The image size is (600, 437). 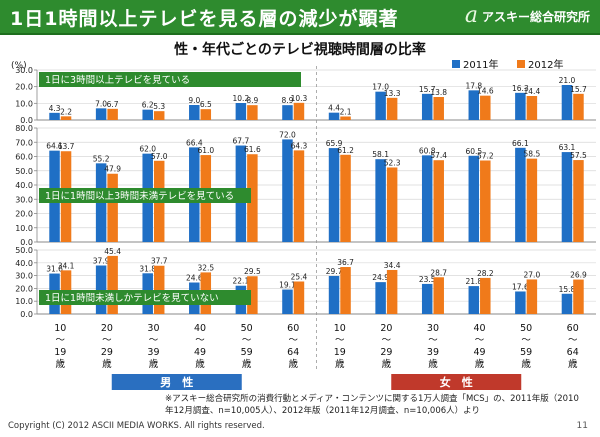 I want to click on category-label: 49, so click(x=200, y=352).